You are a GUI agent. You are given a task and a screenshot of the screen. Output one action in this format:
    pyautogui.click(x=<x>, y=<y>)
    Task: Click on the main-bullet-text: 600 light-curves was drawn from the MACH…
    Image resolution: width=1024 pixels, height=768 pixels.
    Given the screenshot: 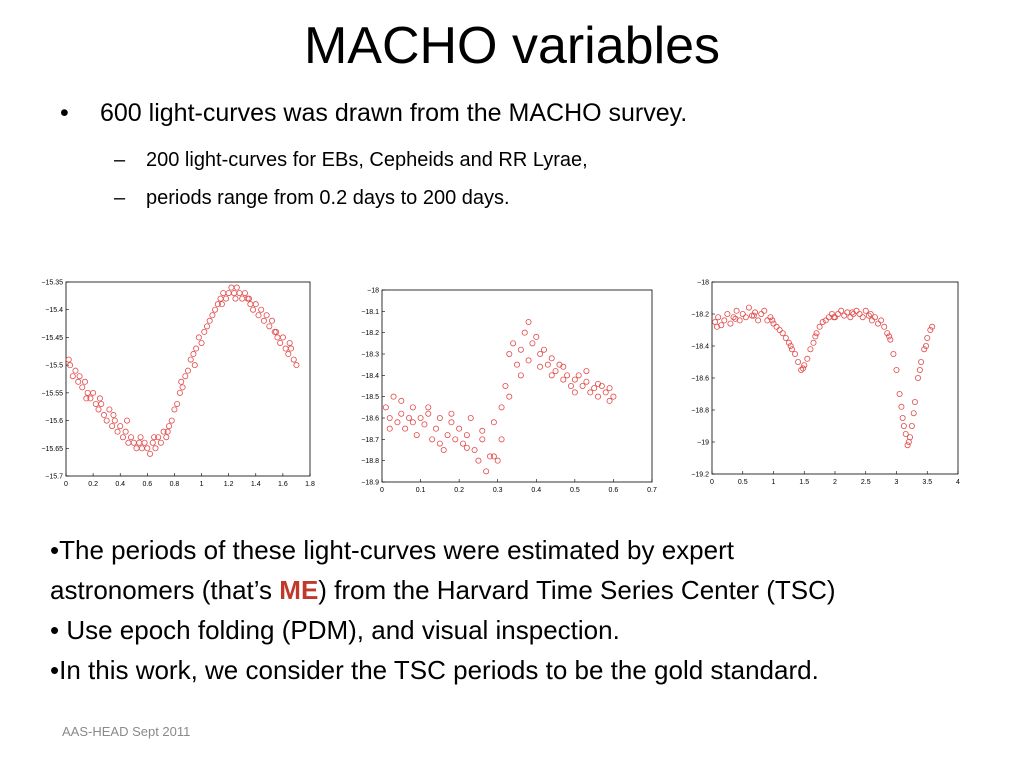 What is the action you would take?
    pyautogui.click(x=394, y=113)
    